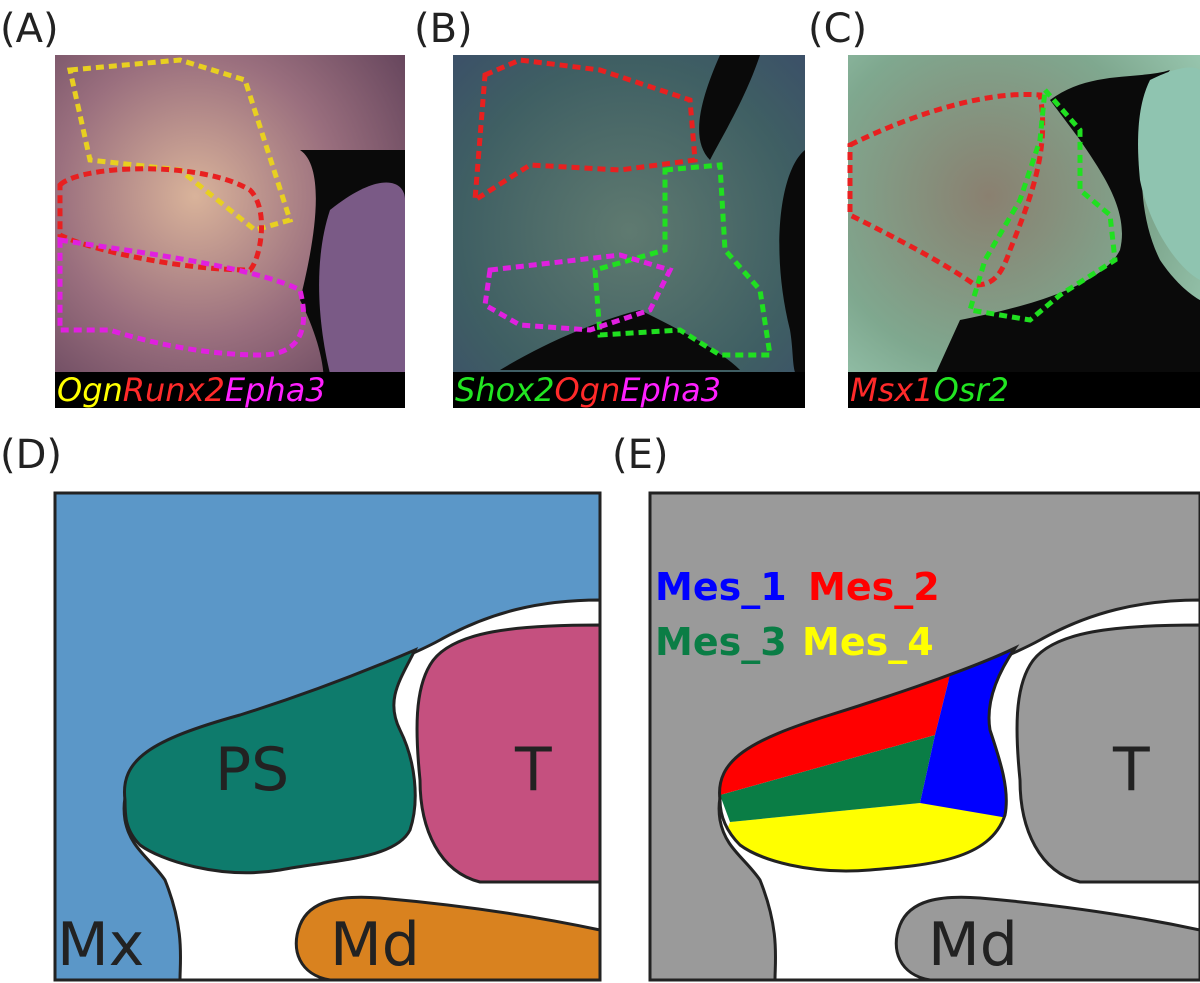 This screenshot has height=983, width=1200. I want to click on legend-entry: Mes_4, so click(868, 642).